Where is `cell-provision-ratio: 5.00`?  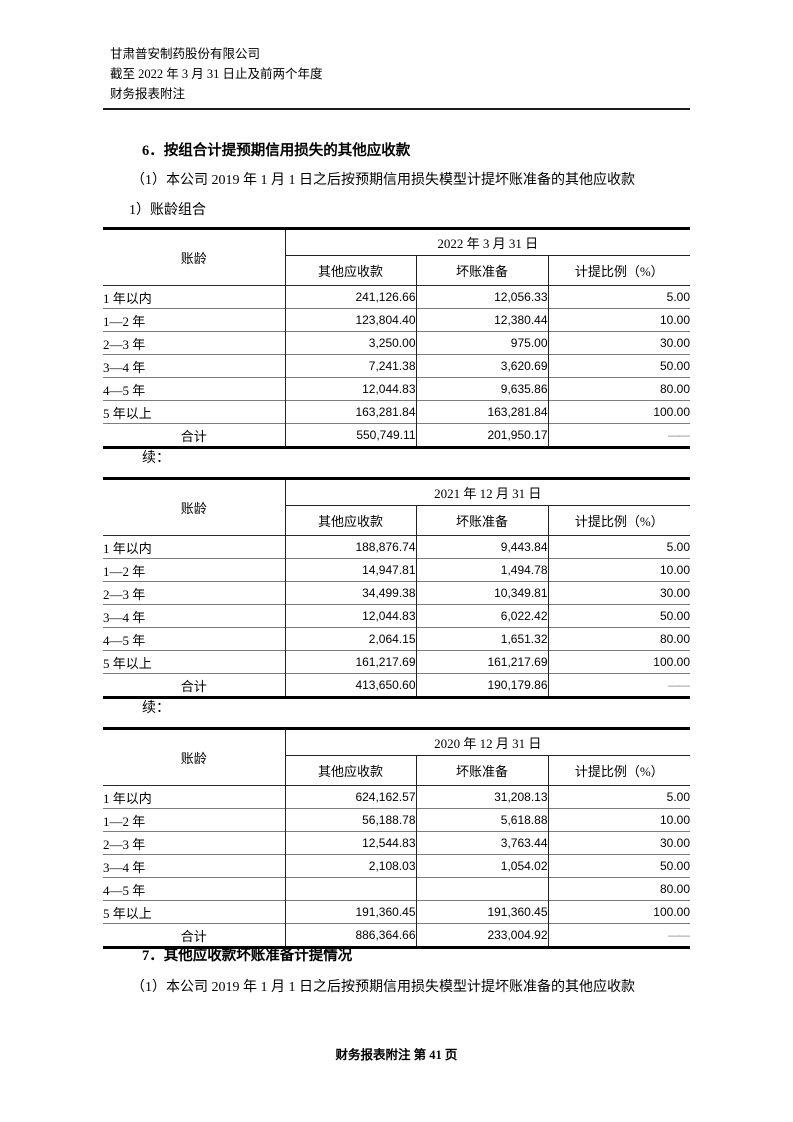 cell-provision-ratio: 5.00 is located at coordinates (678, 297).